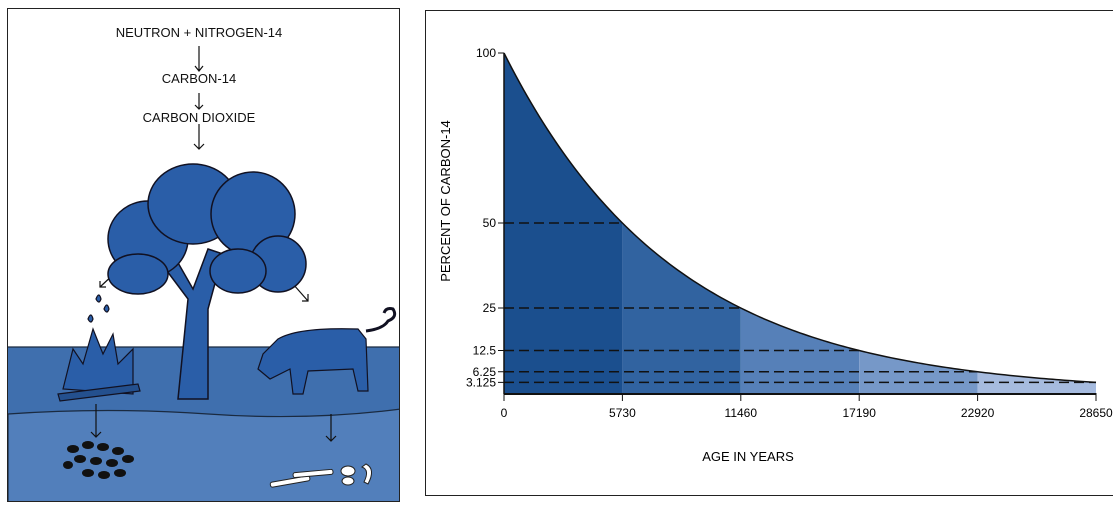 Image resolution: width=1113 pixels, height=510 pixels. Describe the element at coordinates (622, 413) in the screenshot. I see `x-tick-label: 5730` at that location.